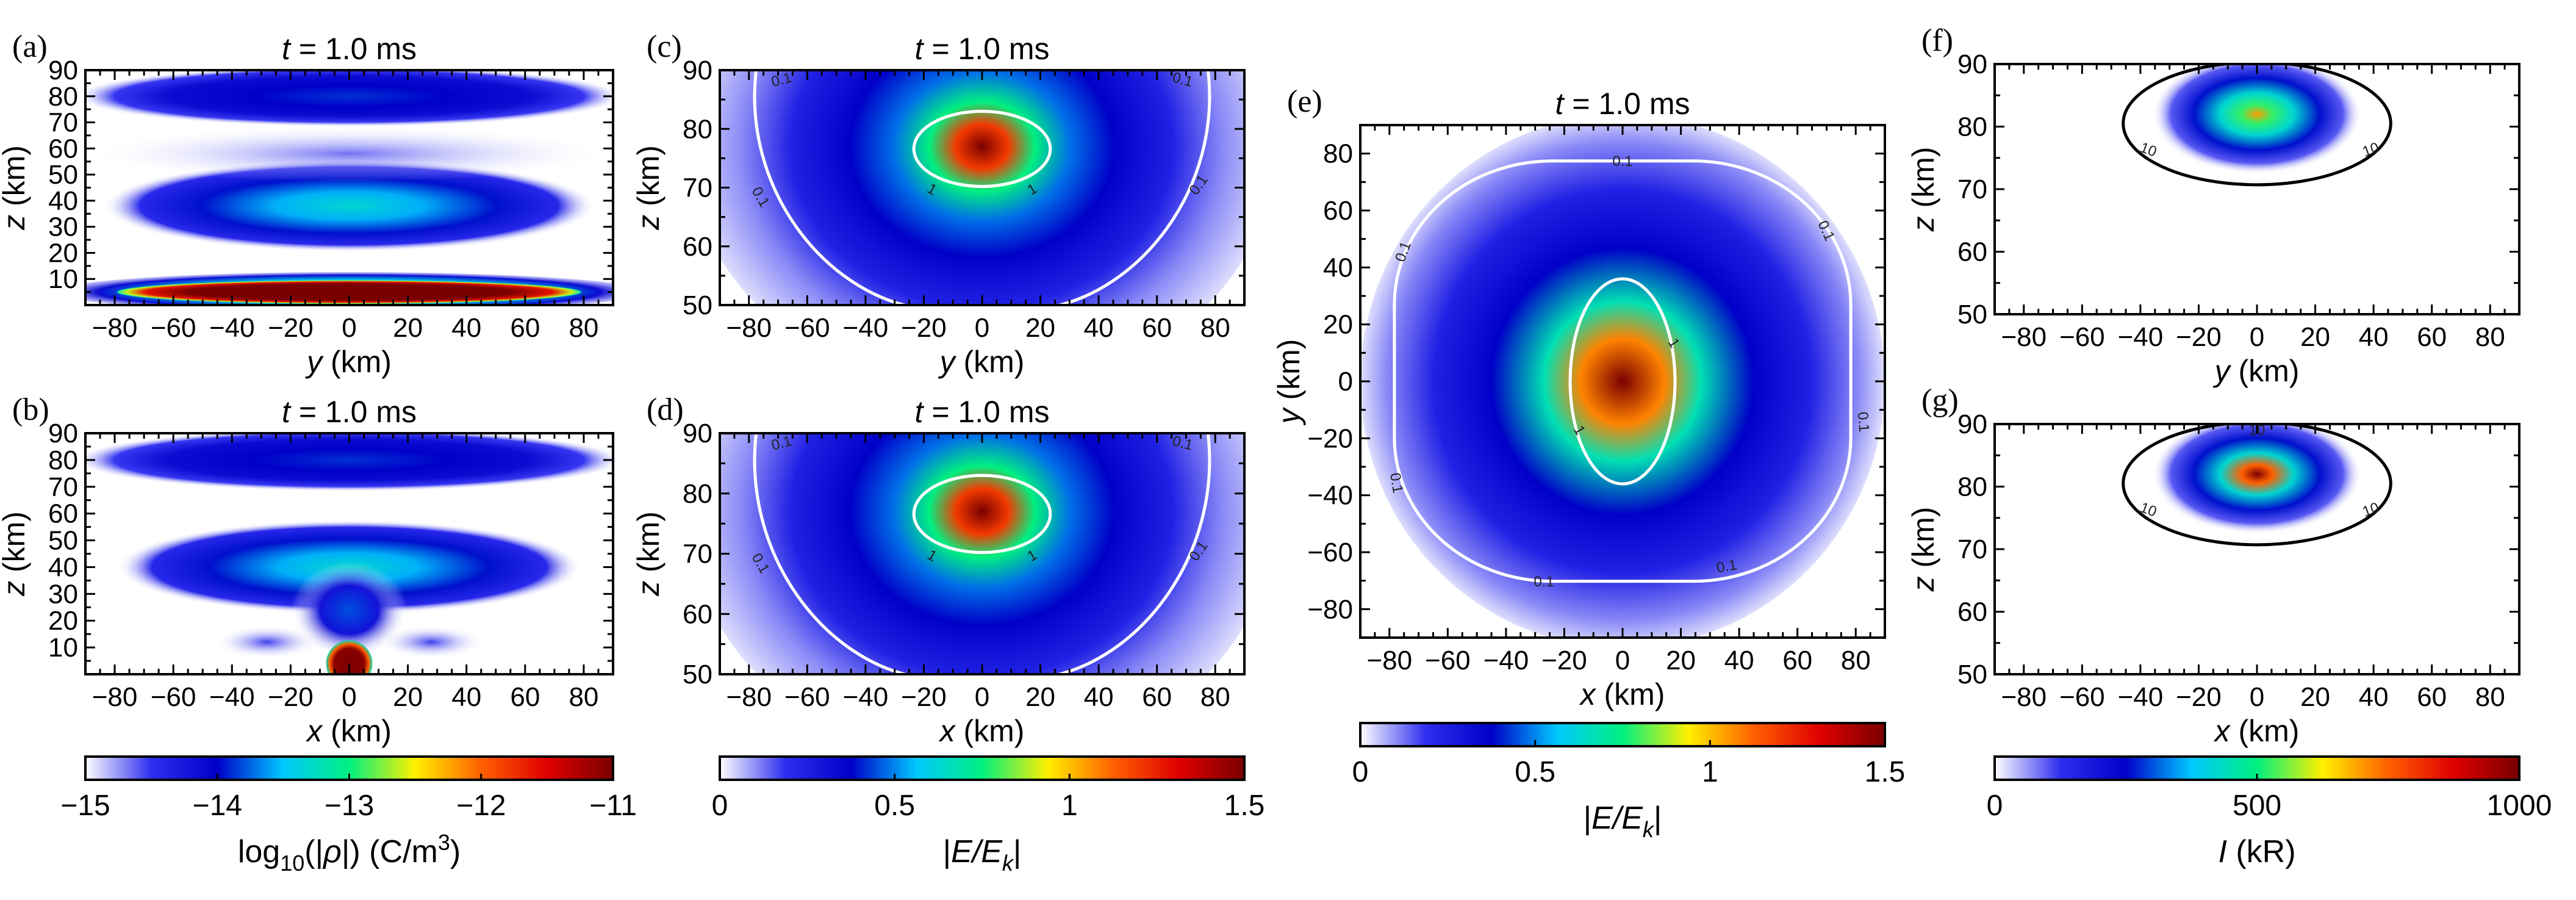 Image resolution: width=2576 pixels, height=900 pixels. I want to click on contour-label: 0.1, so click(1864, 422).